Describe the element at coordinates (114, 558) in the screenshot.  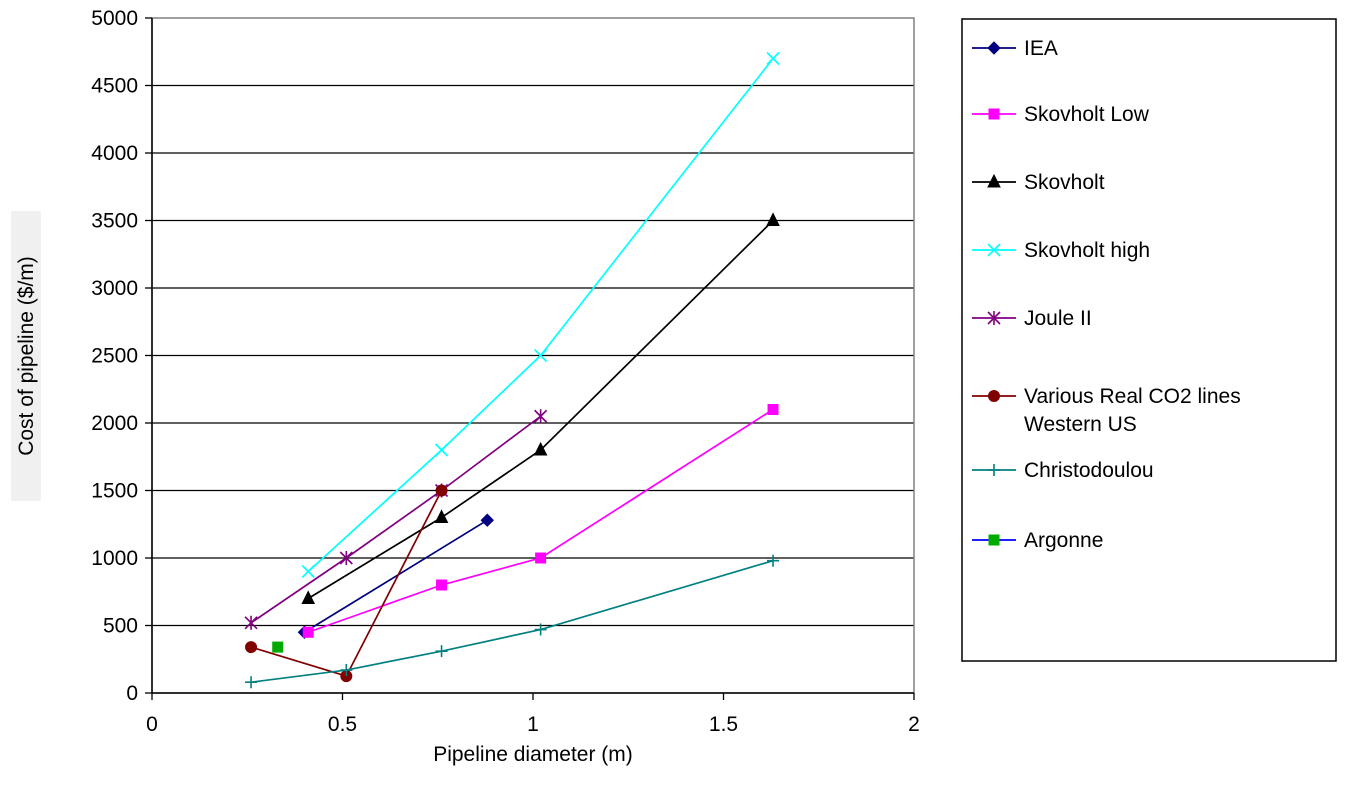
I see `y-tick-label: 1000` at that location.